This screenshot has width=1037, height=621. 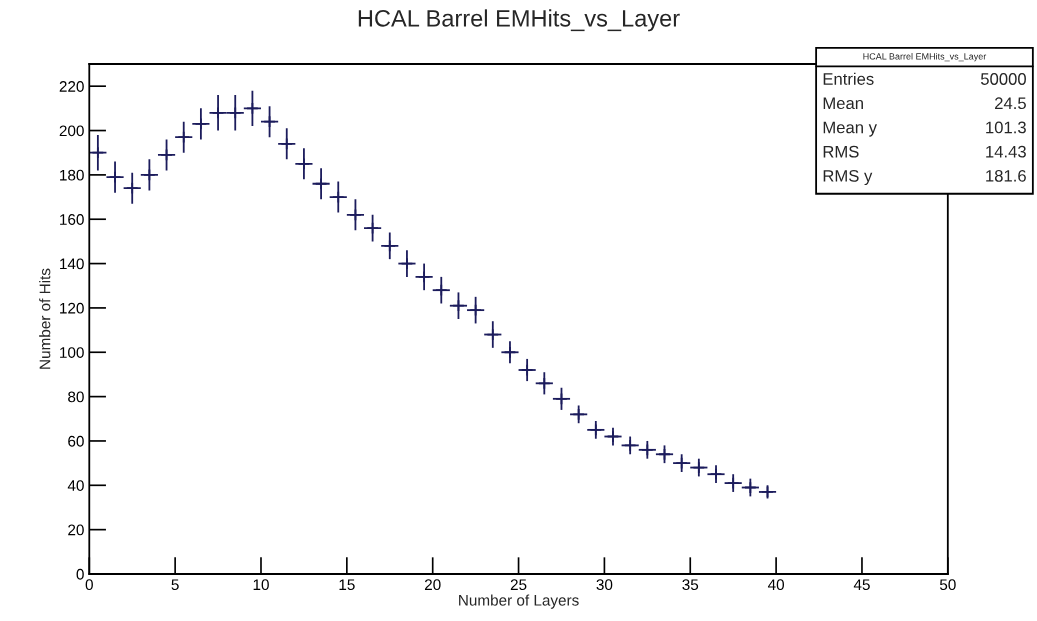 I want to click on annotation: Entries, so click(x=848, y=78).